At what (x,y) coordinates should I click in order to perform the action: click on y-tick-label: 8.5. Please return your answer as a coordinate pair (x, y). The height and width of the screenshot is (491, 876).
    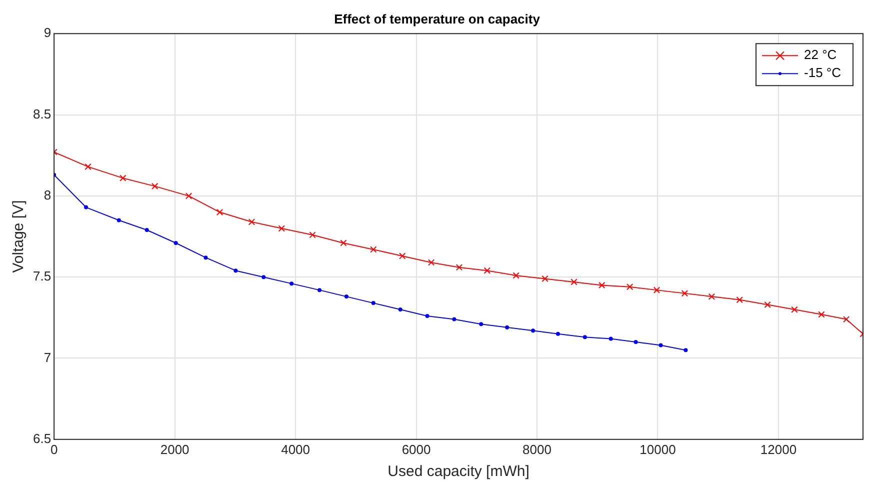
    Looking at the image, I should click on (42, 114).